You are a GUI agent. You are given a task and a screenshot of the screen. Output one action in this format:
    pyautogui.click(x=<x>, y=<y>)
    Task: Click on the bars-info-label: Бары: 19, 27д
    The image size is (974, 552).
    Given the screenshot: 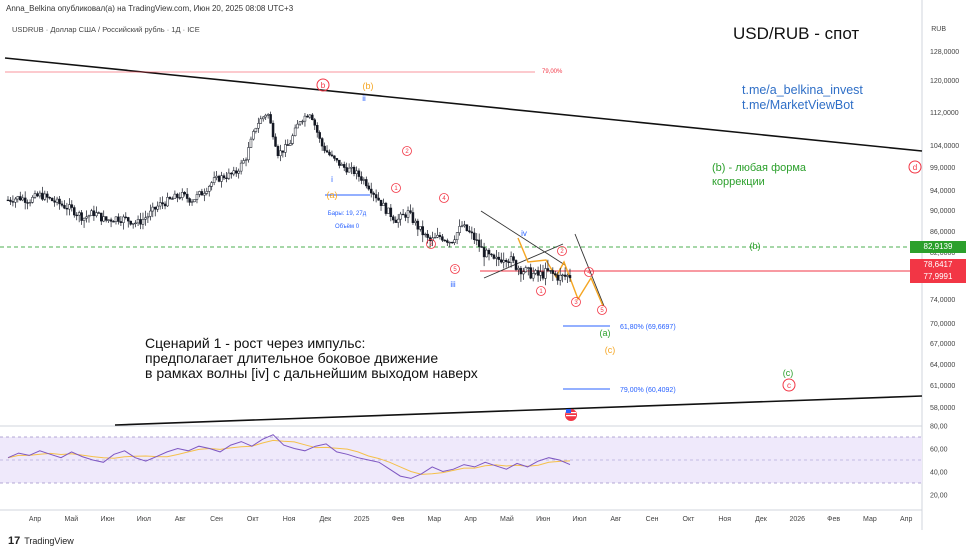 What is the action you would take?
    pyautogui.click(x=347, y=214)
    